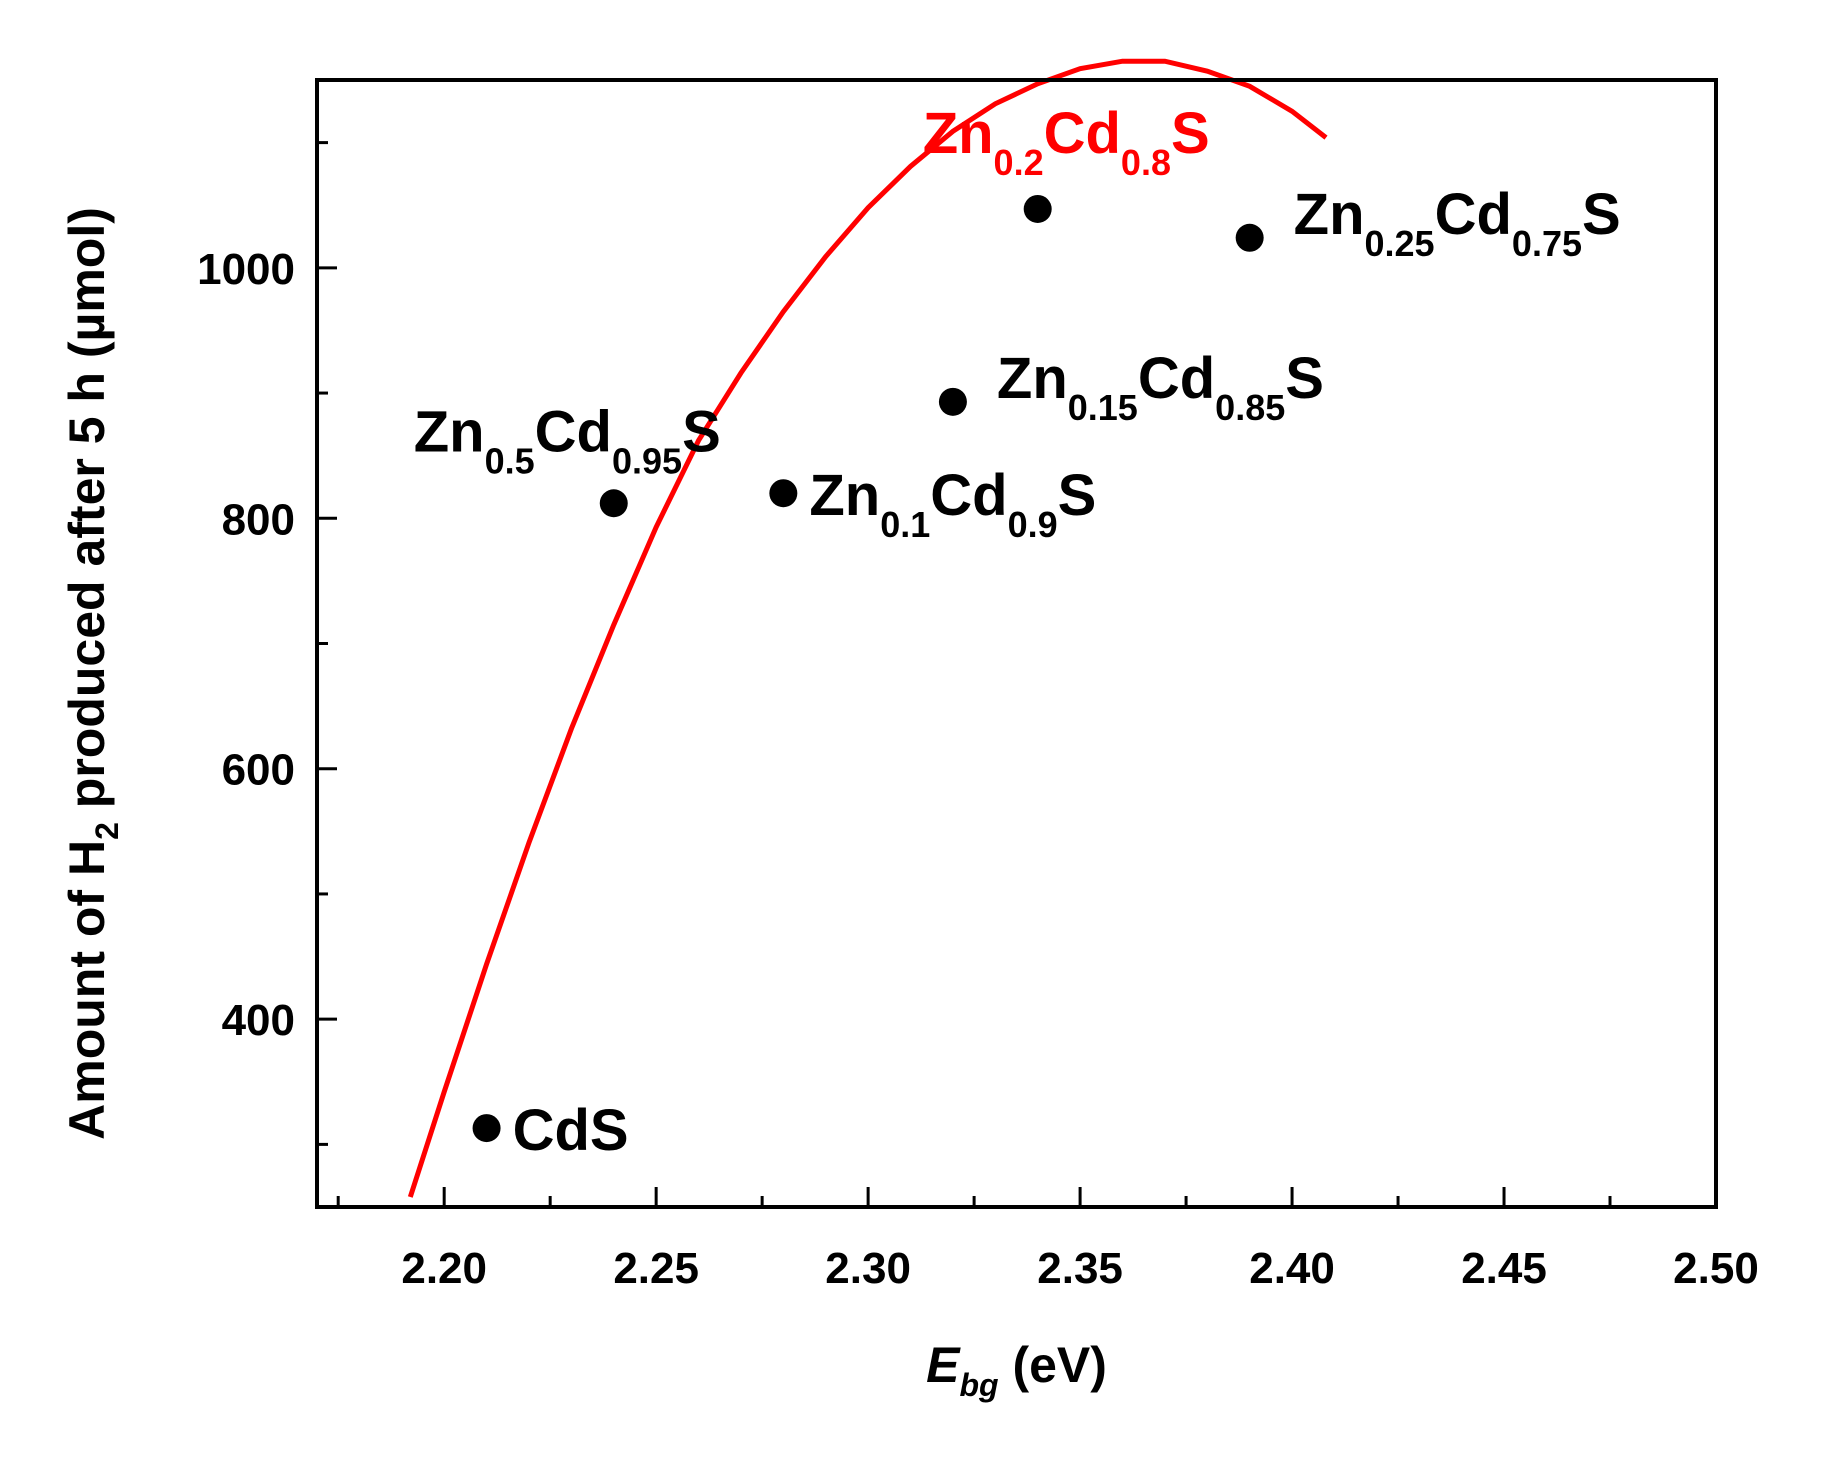  Describe the element at coordinates (510, 460) in the screenshot. I see `label-subscript: 0.5` at that location.